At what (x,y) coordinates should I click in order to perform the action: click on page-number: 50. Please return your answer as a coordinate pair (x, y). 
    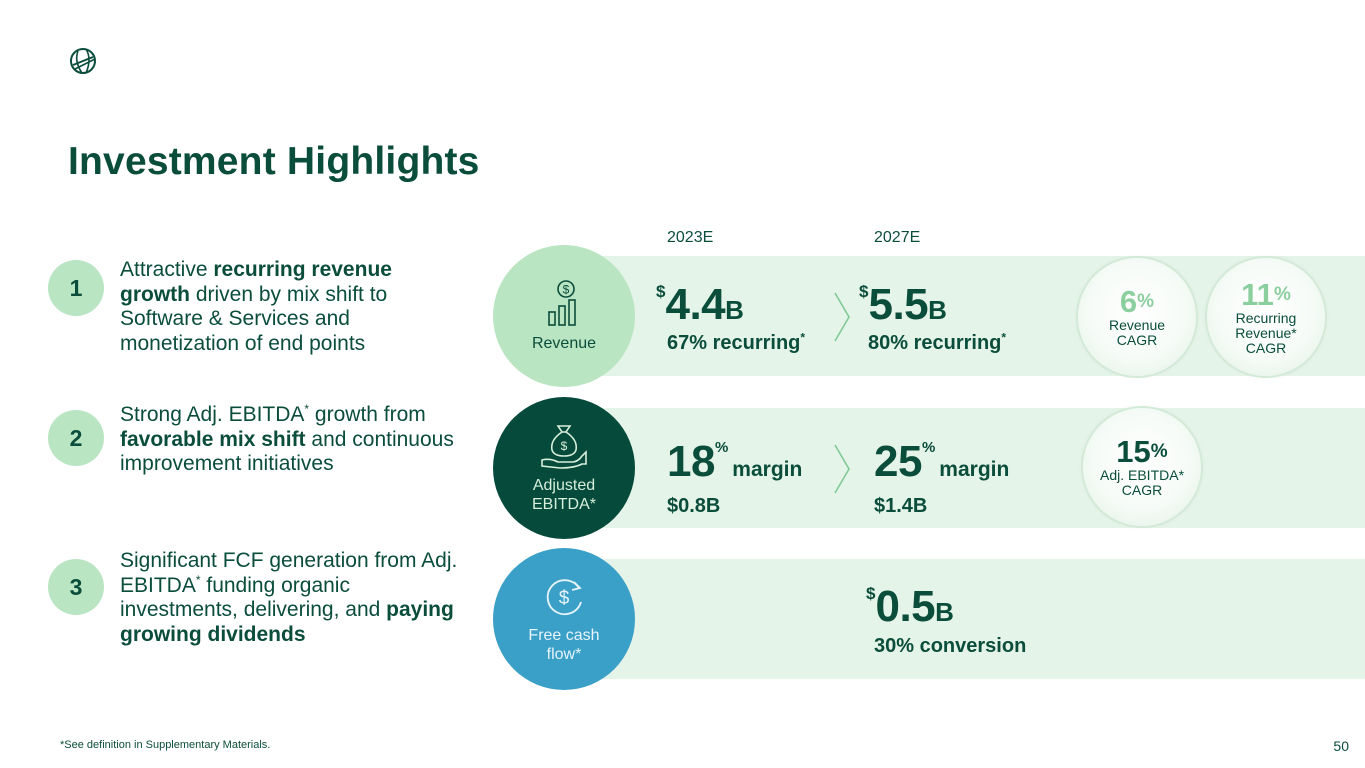
    Looking at the image, I should click on (1341, 746).